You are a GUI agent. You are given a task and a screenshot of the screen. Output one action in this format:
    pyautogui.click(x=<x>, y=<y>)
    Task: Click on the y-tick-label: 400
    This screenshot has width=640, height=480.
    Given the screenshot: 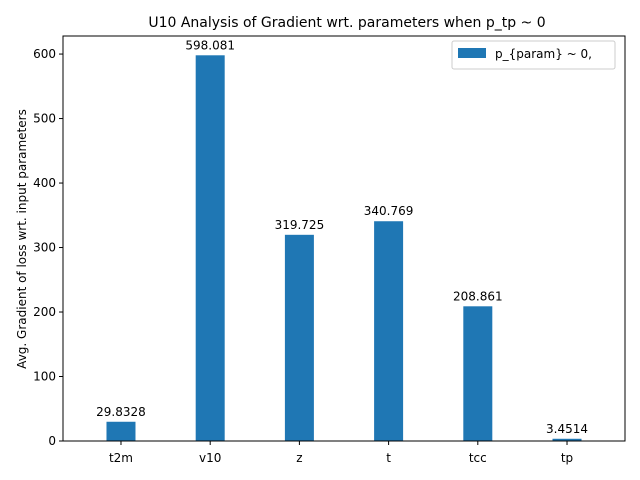 What is the action you would take?
    pyautogui.click(x=44, y=183)
    